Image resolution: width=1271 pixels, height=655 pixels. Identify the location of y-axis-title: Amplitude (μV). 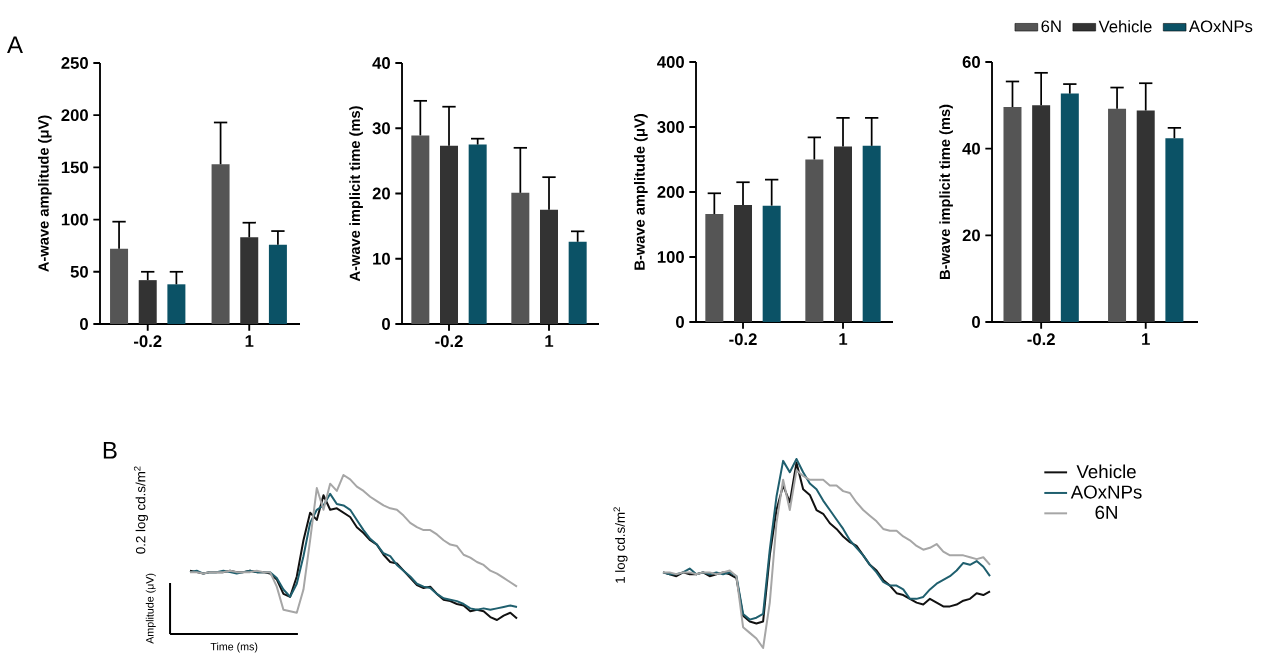
(150, 608).